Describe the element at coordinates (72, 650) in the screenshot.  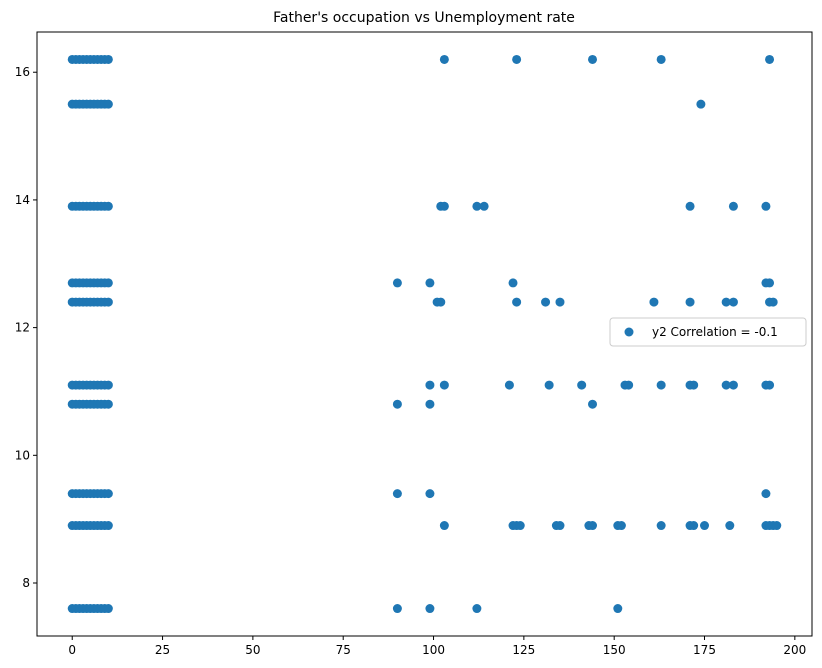
I see `x-tick-label: 0` at that location.